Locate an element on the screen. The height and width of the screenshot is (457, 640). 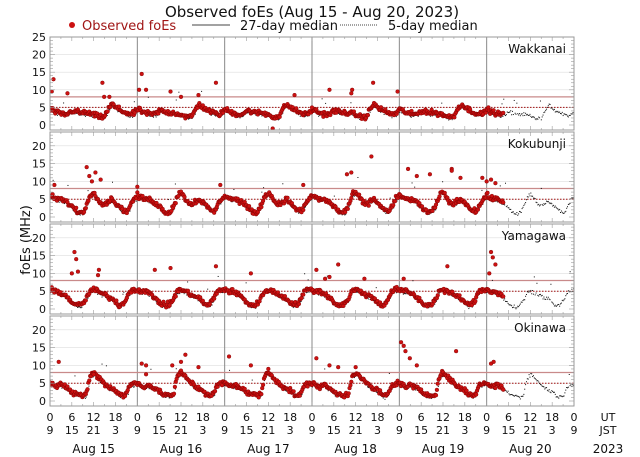
y-tick-label: 15 is located at coordinates (39, 72).